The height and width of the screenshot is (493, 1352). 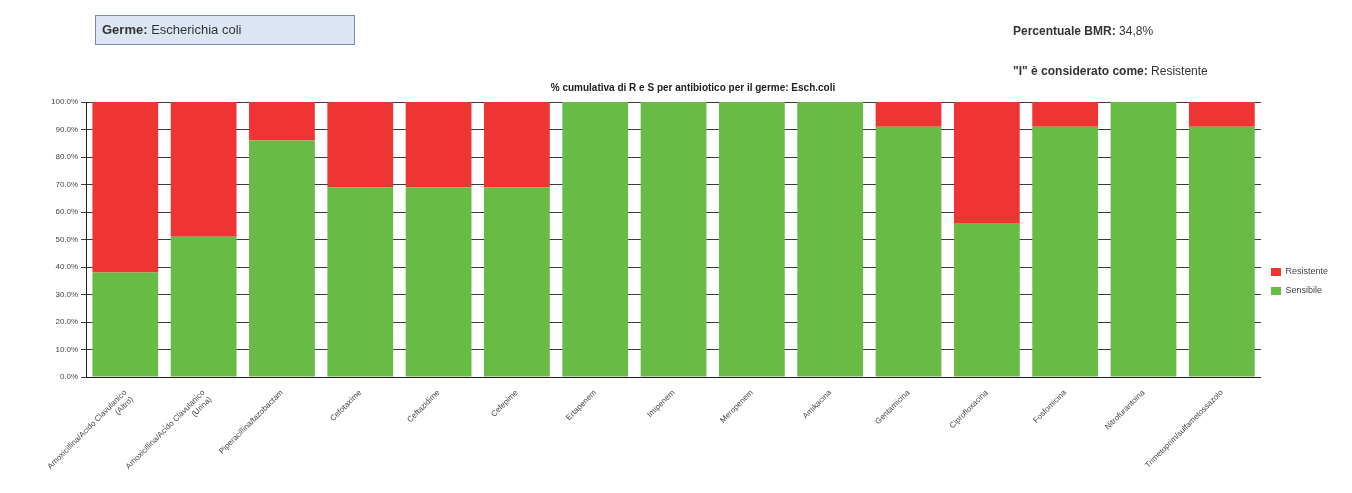 What do you see at coordinates (67, 349) in the screenshot?
I see `y-tick-label: 10.0%` at bounding box center [67, 349].